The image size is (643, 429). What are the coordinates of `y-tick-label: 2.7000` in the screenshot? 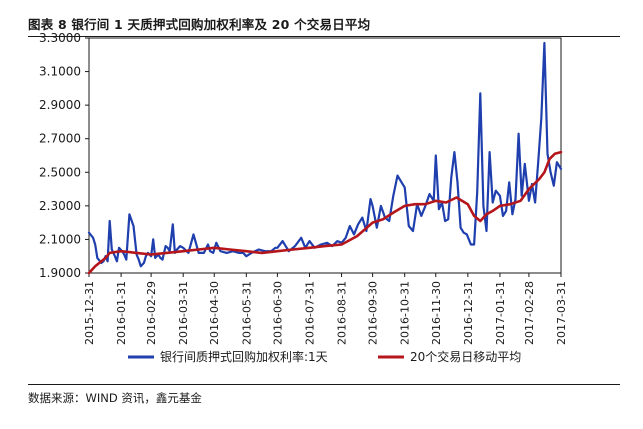 It's located at (60, 139).